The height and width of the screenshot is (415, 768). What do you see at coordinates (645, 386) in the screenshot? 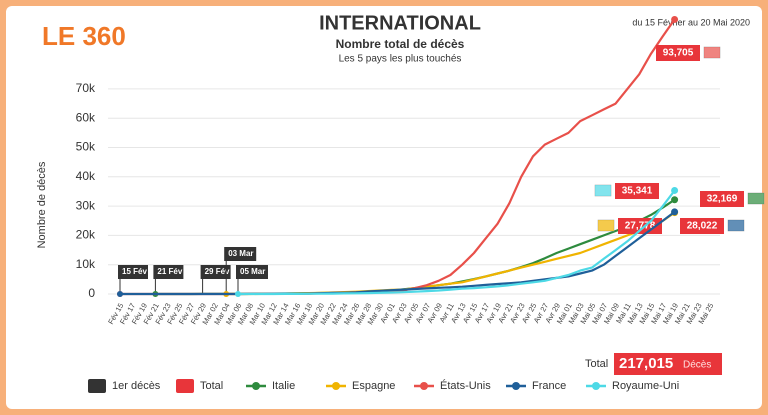
I see `legend-label: Royaume-Uni` at bounding box center [645, 386].